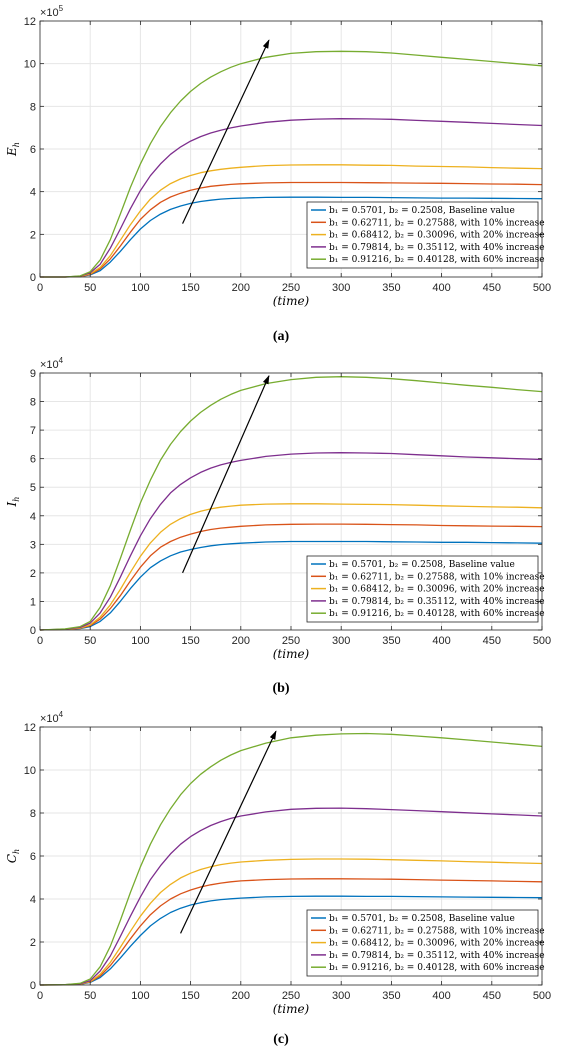 This screenshot has width=563, height=1057. Describe the element at coordinates (280, 688) in the screenshot. I see `figure-caption: (b)` at that location.